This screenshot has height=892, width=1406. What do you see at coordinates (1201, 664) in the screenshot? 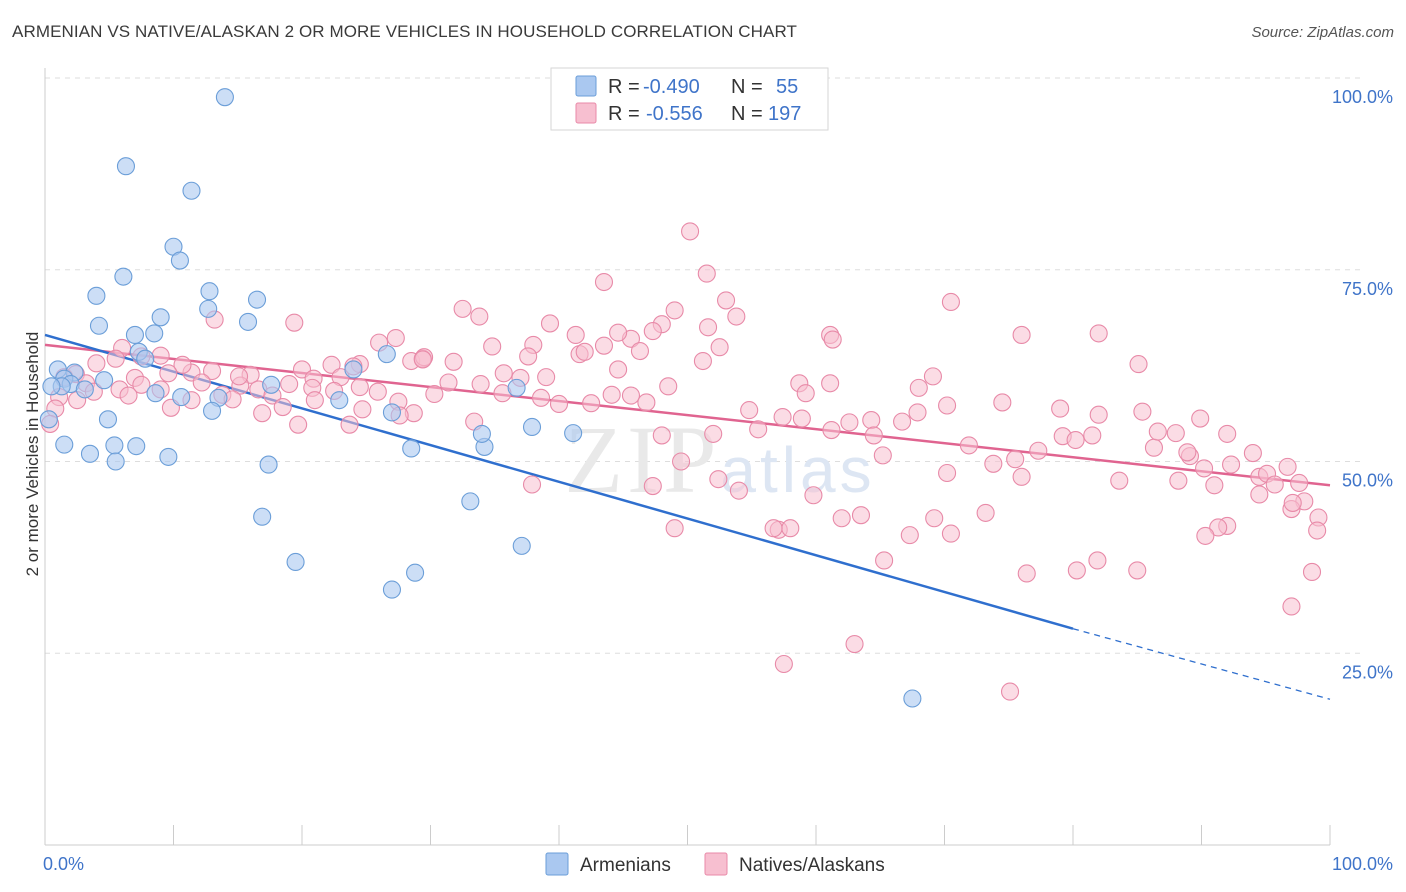
I see `armenians-trend-extension` at bounding box center [1201, 664].